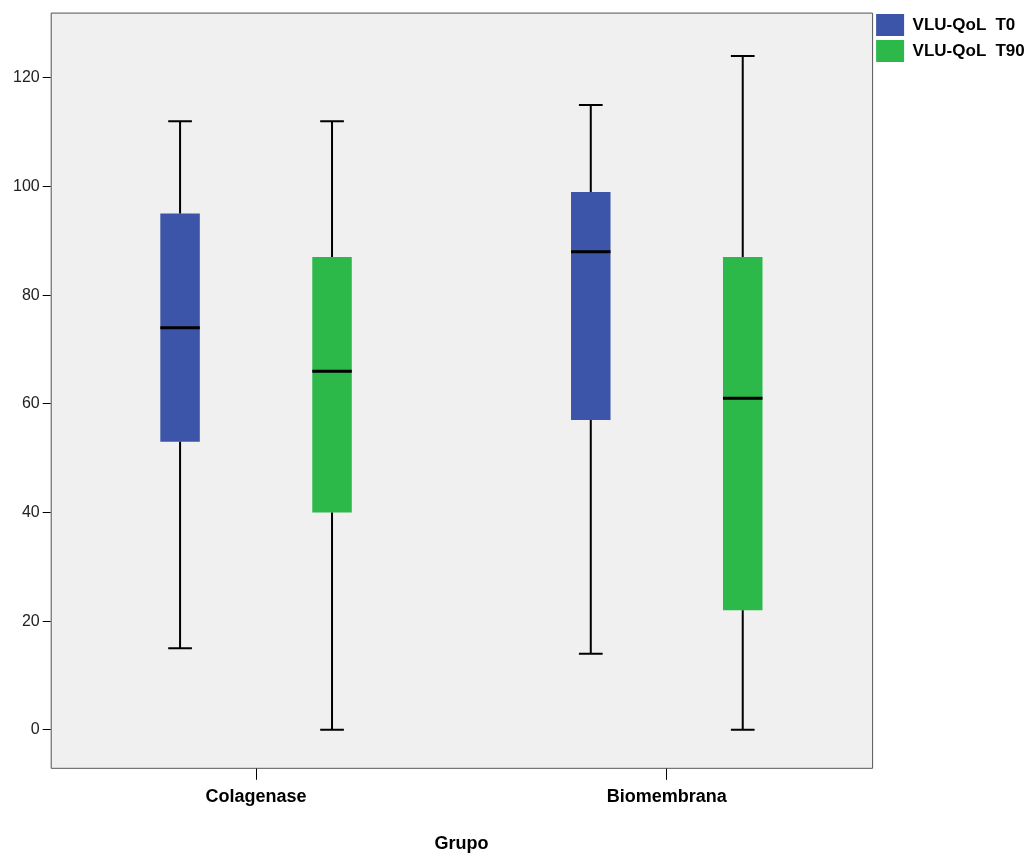  I want to click on x-tick-label: Biomembrana, so click(667, 795).